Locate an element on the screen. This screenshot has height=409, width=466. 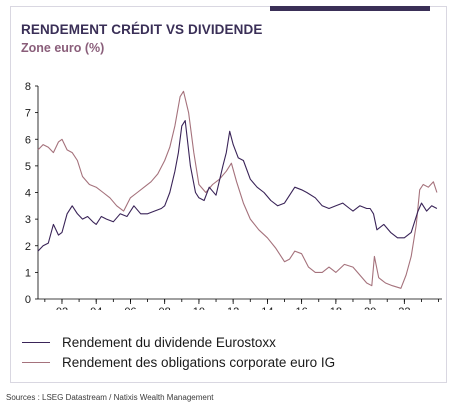
x-tick-label: 06 is located at coordinates (130, 308).